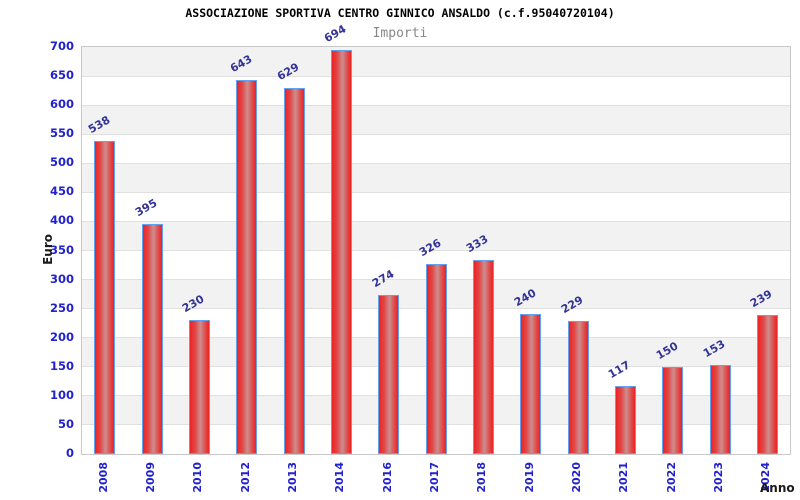 The width and height of the screenshot is (800, 500). Describe the element at coordinates (529, 477) in the screenshot. I see `x-tick-label: 2019` at that location.